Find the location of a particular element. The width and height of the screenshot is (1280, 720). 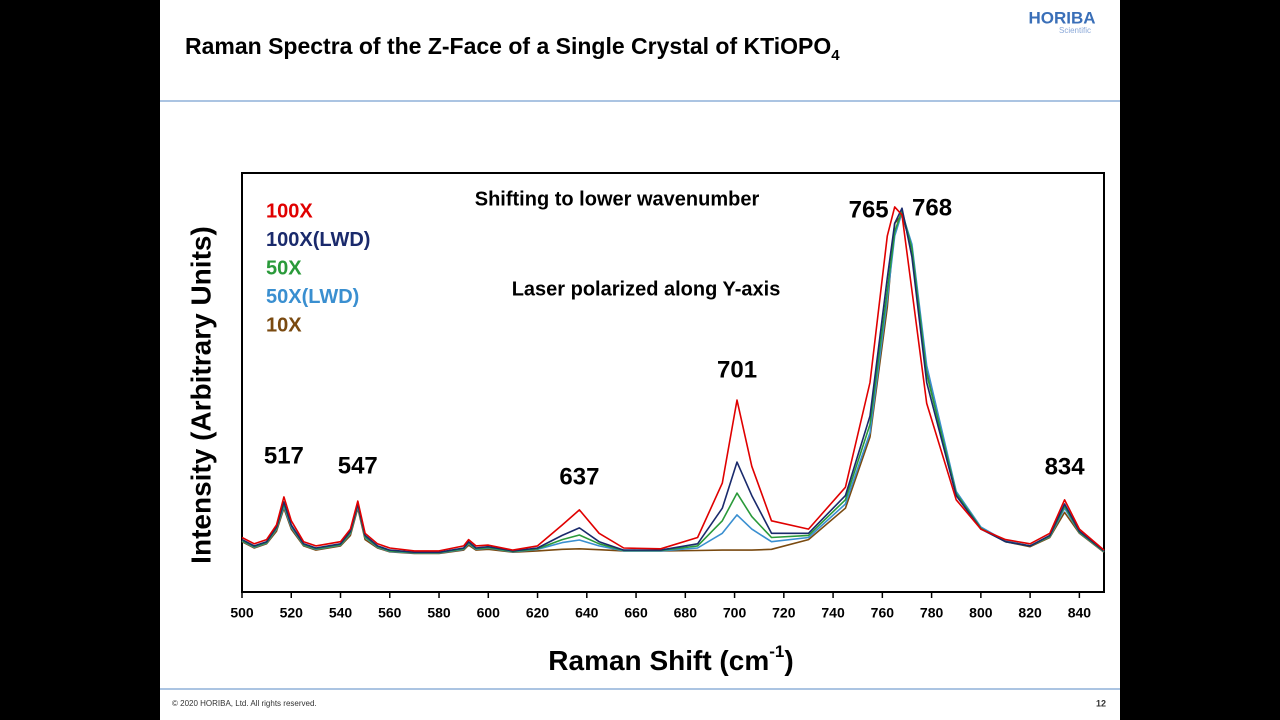

legend-entry: 100X is located at coordinates (289, 211).